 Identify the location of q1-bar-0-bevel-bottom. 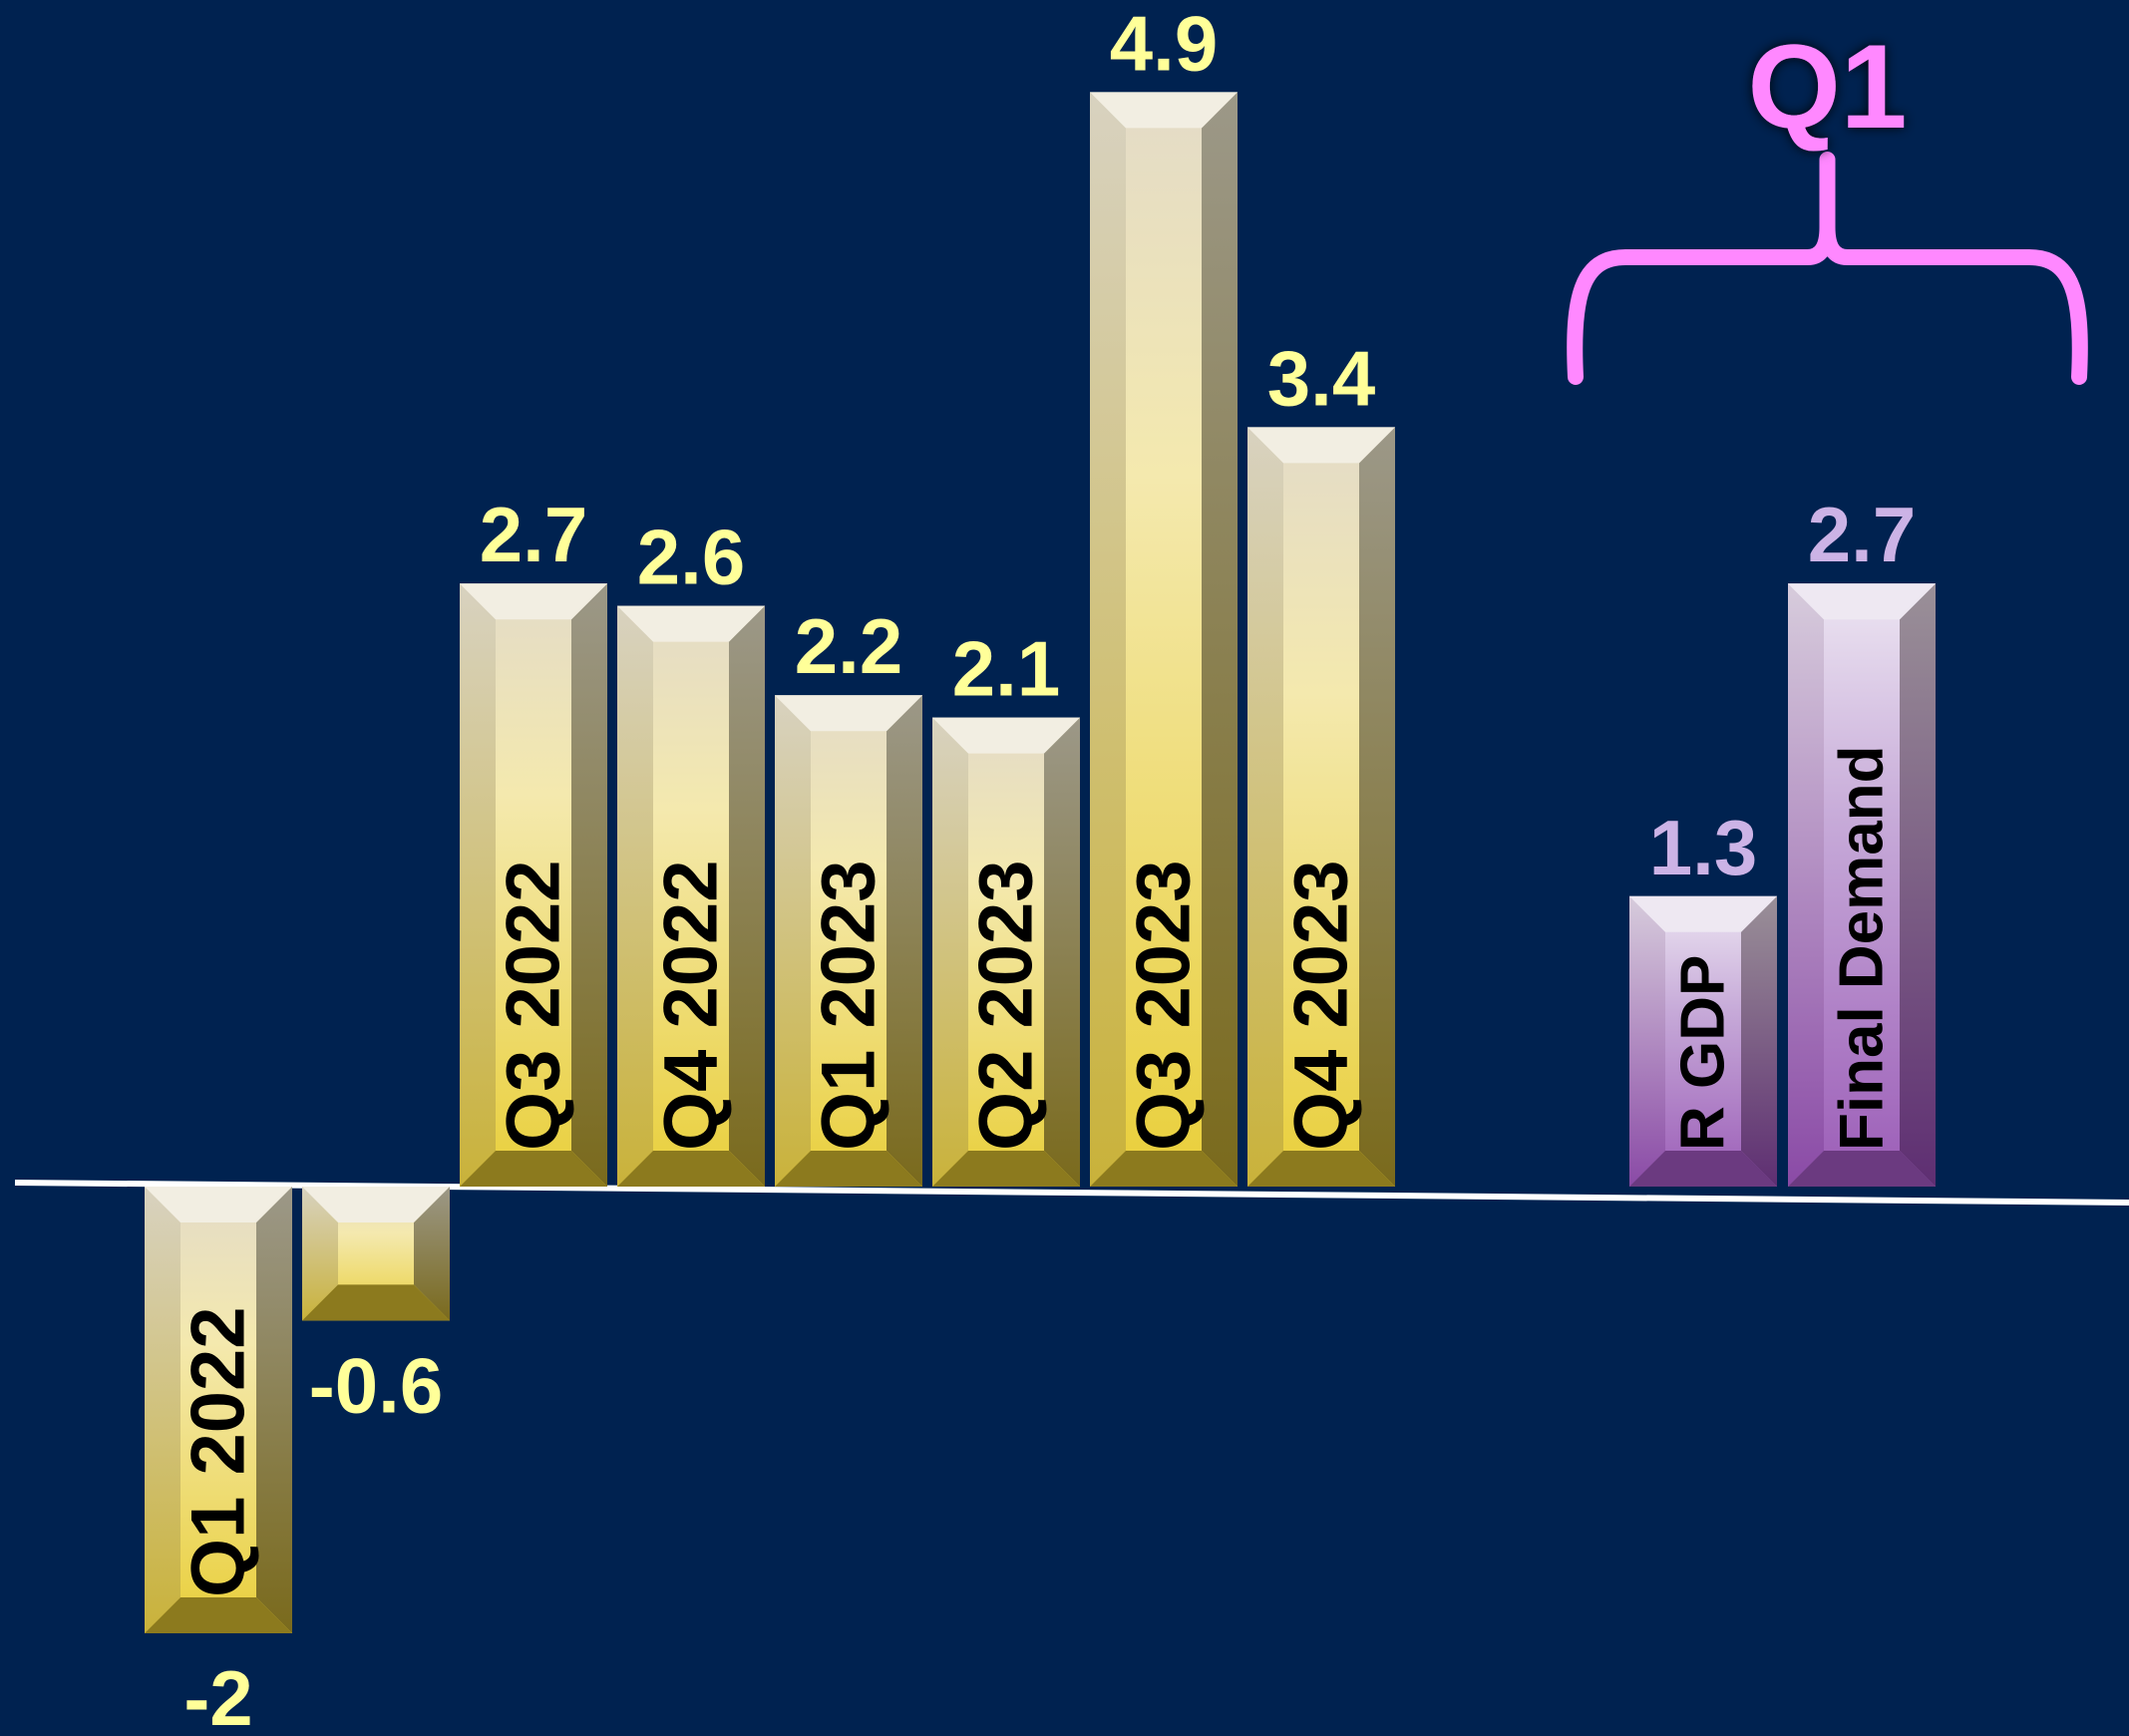
(1703, 1169).